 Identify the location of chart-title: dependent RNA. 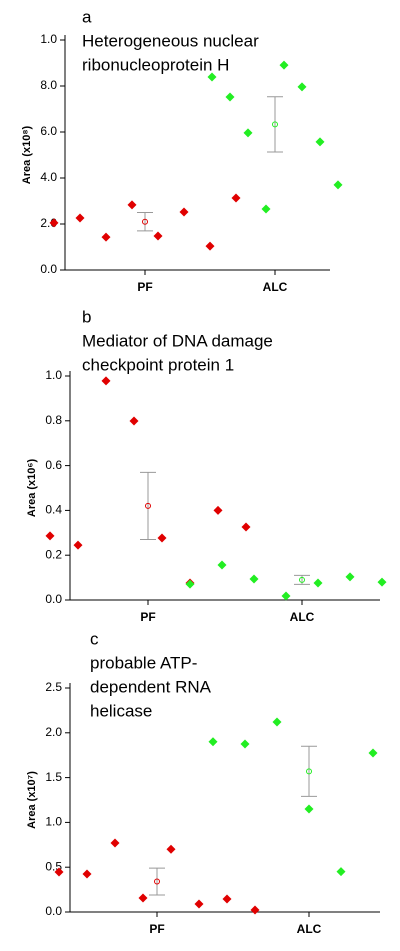
(151, 686).